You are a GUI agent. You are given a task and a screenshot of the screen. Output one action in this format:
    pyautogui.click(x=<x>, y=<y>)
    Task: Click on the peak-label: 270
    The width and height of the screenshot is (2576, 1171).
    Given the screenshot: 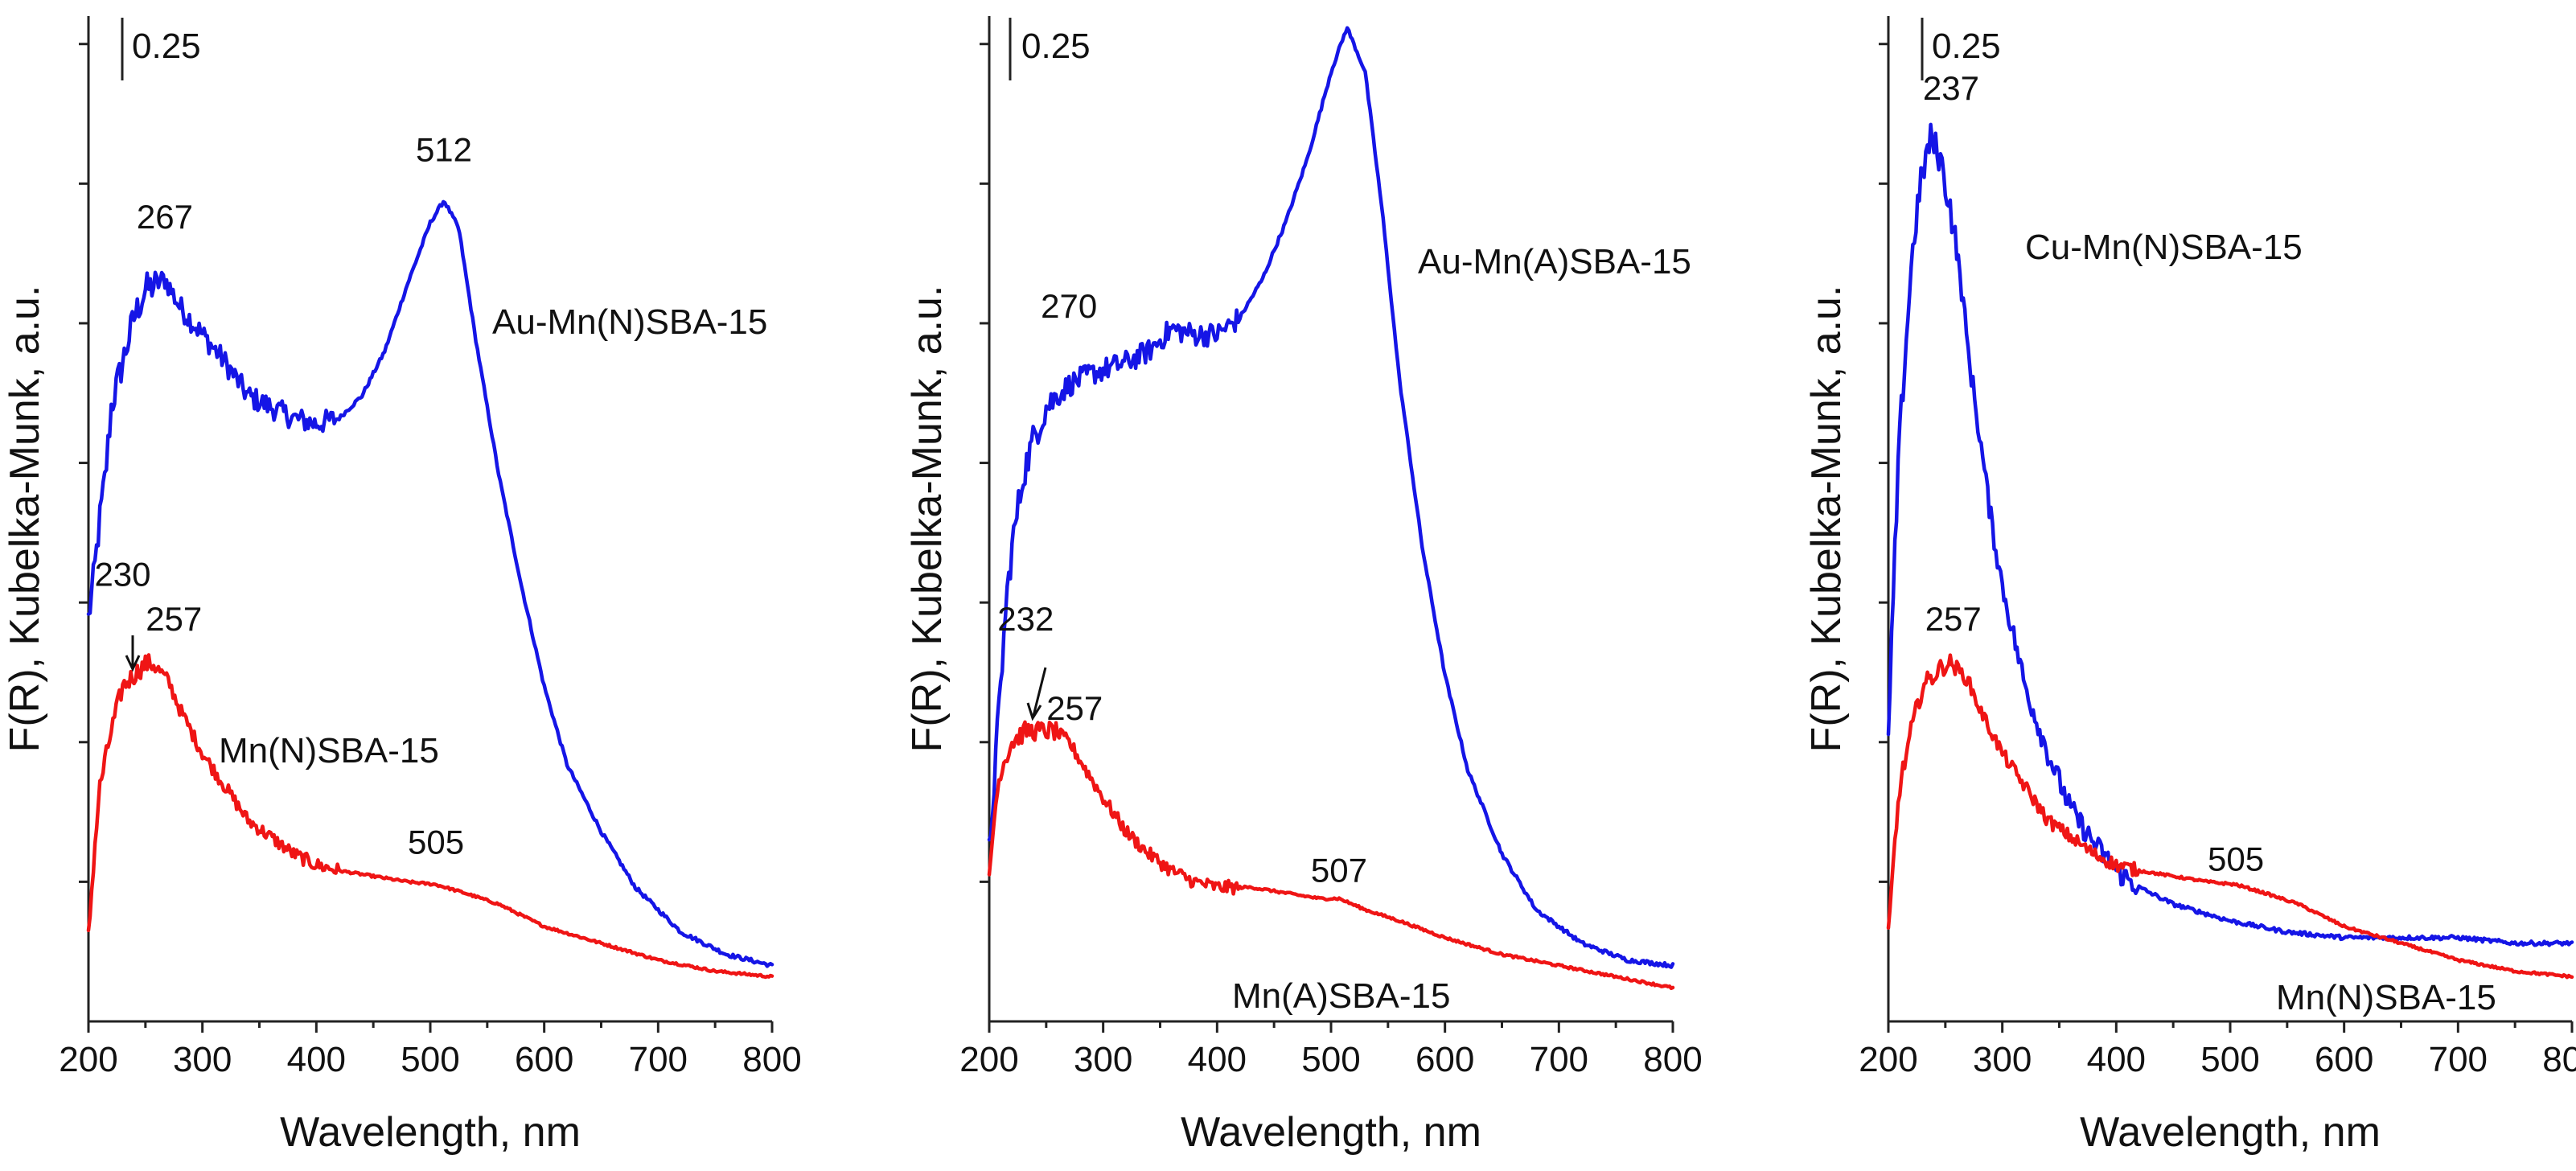 What is the action you would take?
    pyautogui.click(x=1069, y=306)
    